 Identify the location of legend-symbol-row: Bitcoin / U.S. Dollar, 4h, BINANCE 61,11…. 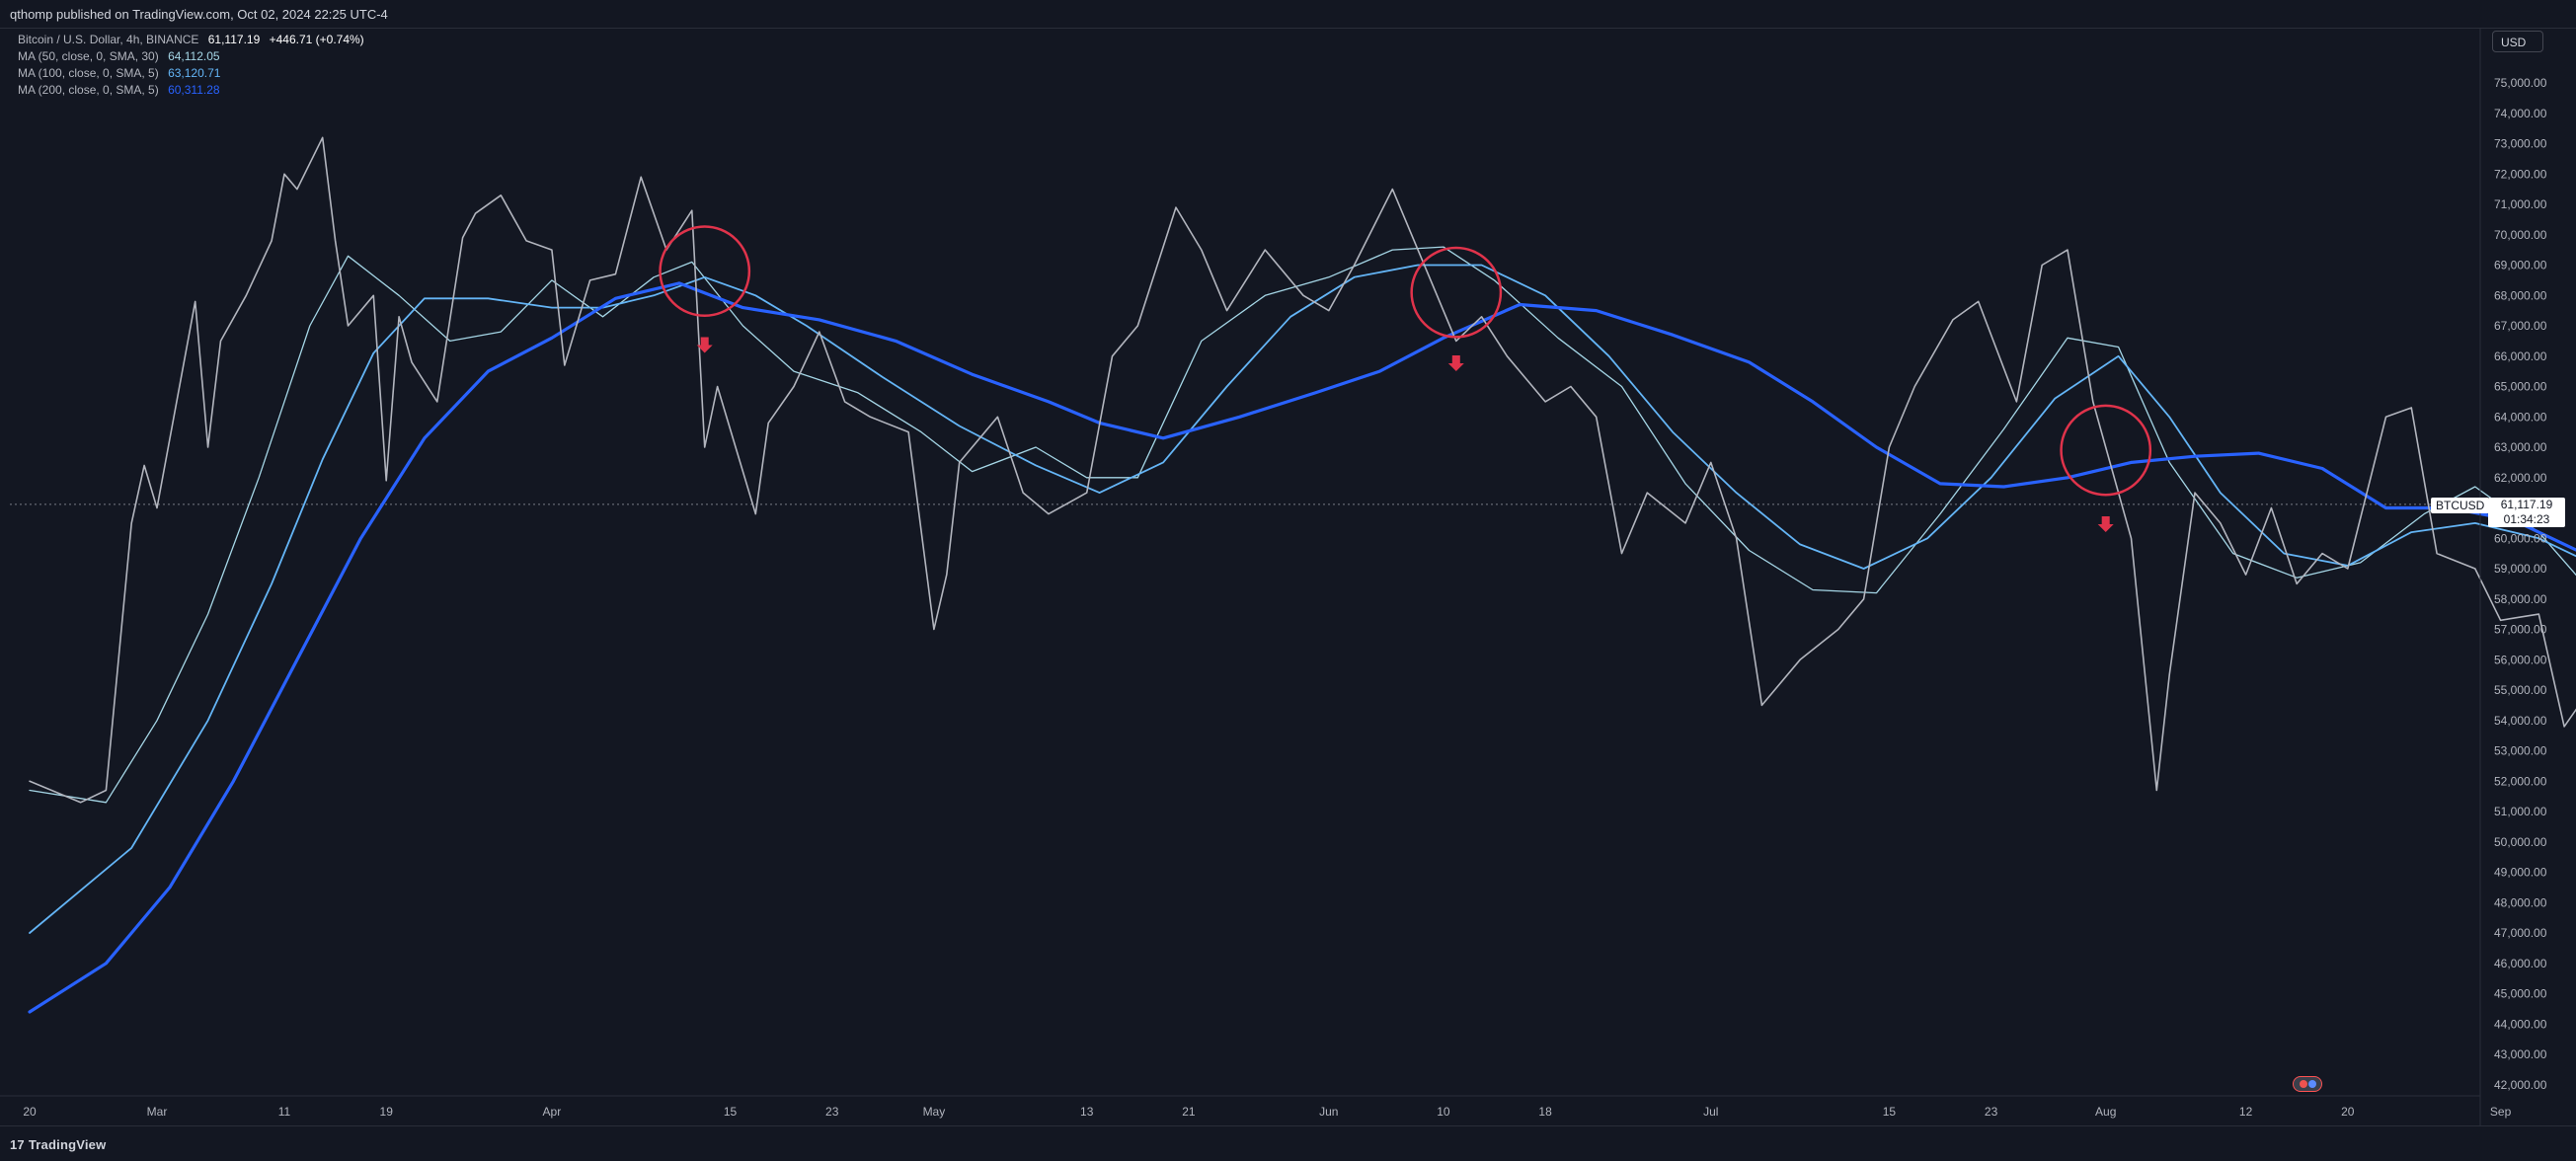
(191, 40).